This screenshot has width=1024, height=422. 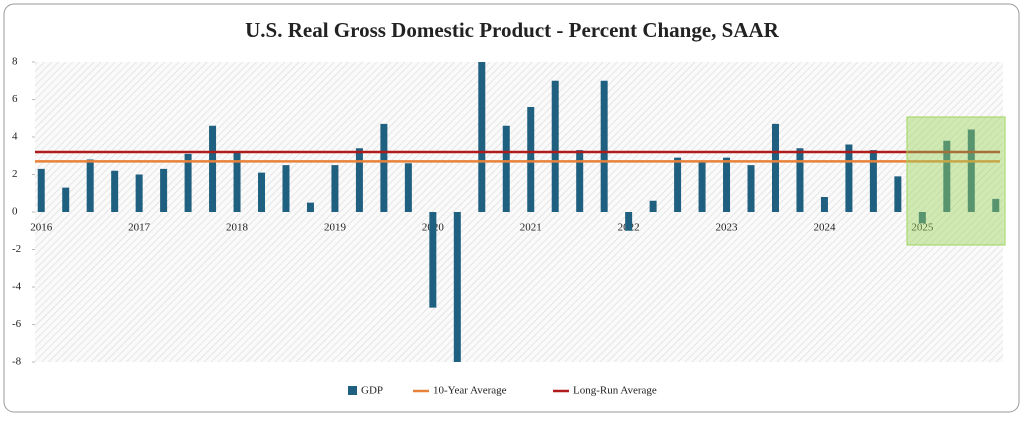 What do you see at coordinates (139, 228) in the screenshot?
I see `x-tick-label: 2017` at bounding box center [139, 228].